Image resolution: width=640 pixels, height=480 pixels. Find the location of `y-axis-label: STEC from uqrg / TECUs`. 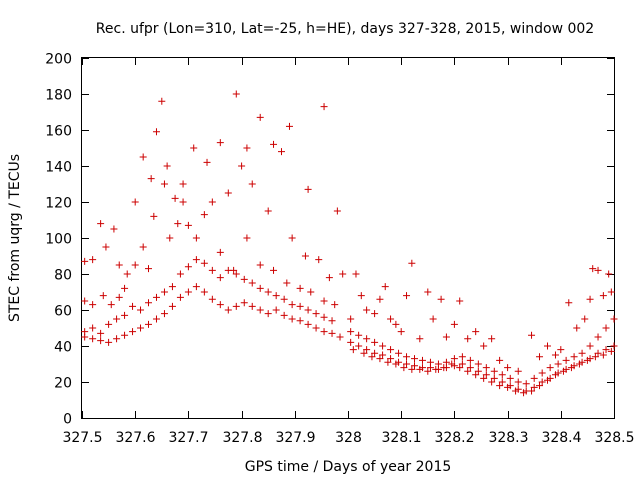

y-axis-label: STEC from uqrg / TECUs is located at coordinates (15, 238).